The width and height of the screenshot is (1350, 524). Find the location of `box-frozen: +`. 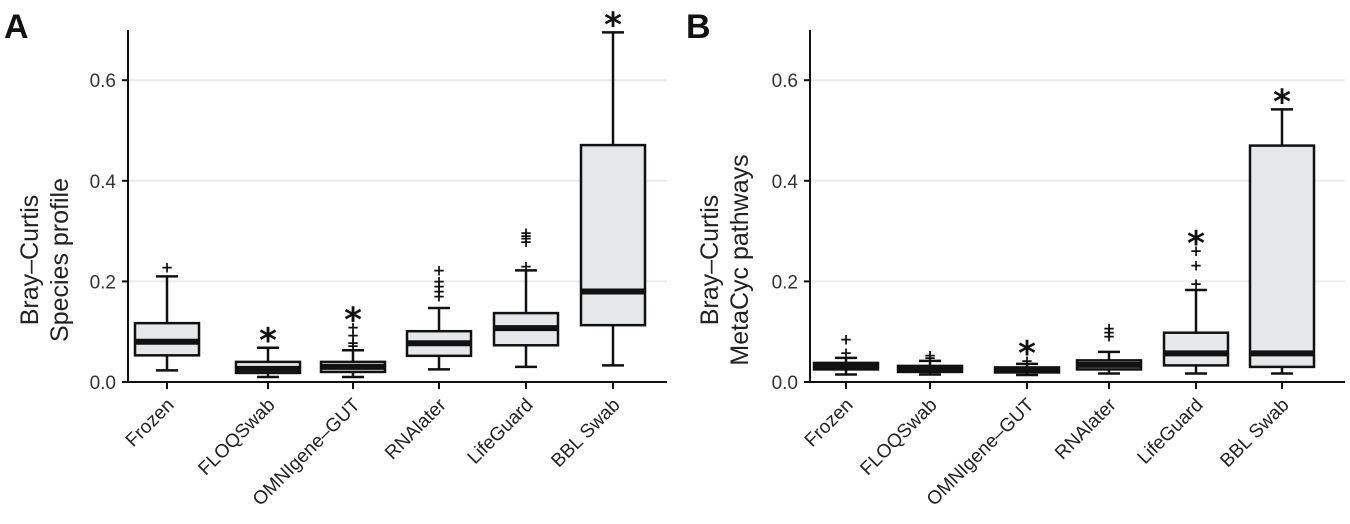

box-frozen: + is located at coordinates (167, 315).